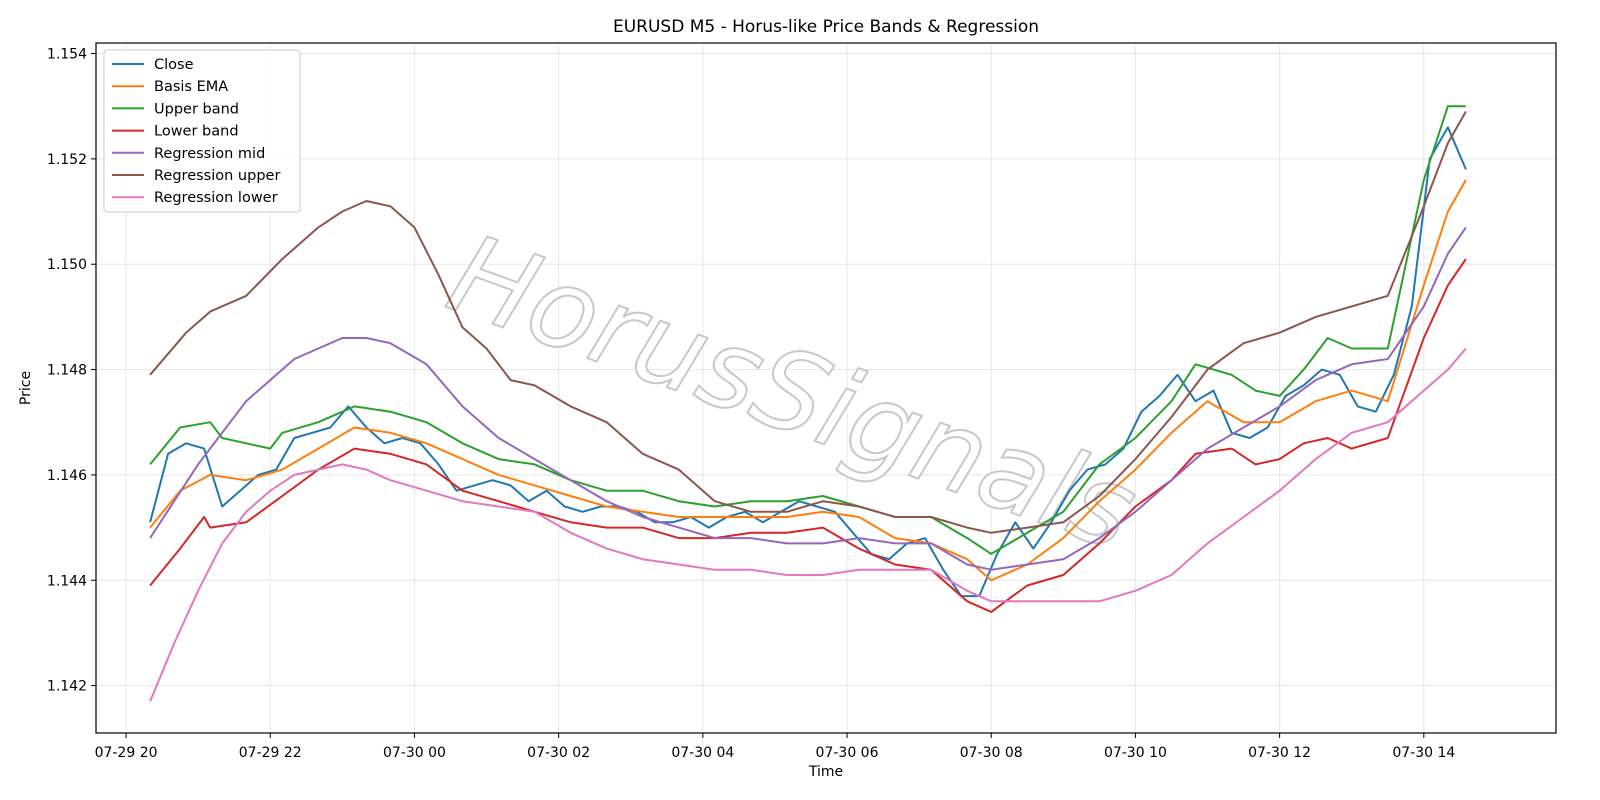  What do you see at coordinates (67, 265) in the screenshot?
I see `y-tick-label: 1.150` at bounding box center [67, 265].